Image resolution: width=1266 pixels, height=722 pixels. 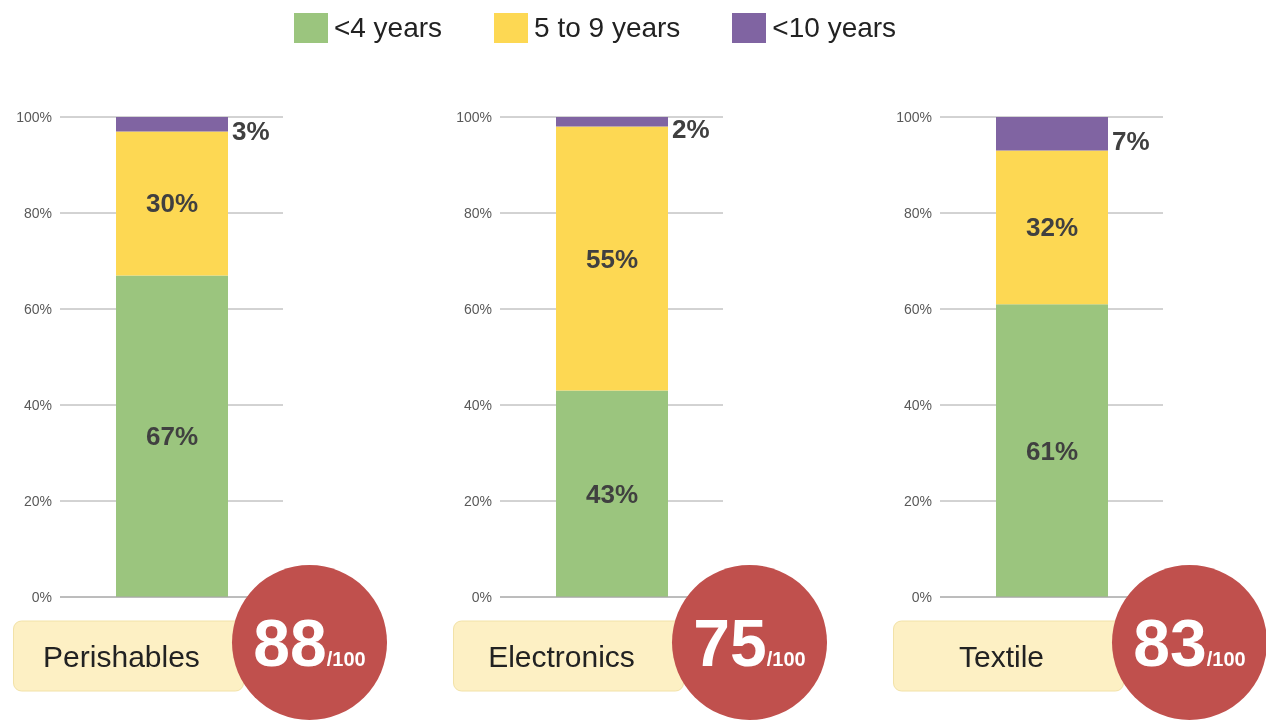 I want to click on data-label: 67%, so click(x=172, y=436).